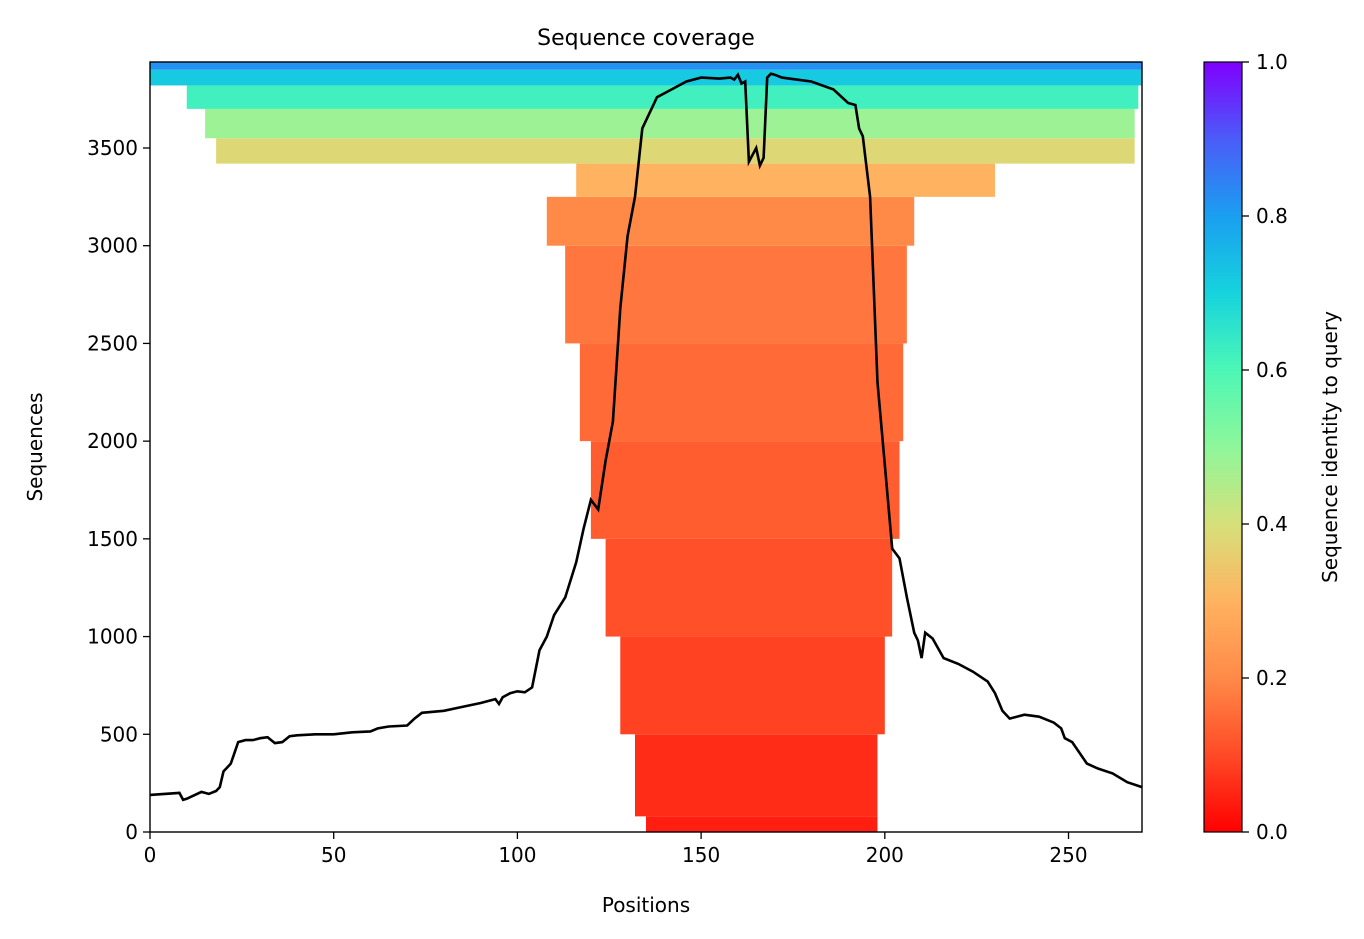 The width and height of the screenshot is (1364, 939). Describe the element at coordinates (112, 343) in the screenshot. I see `y-tick-label: 2500` at that location.